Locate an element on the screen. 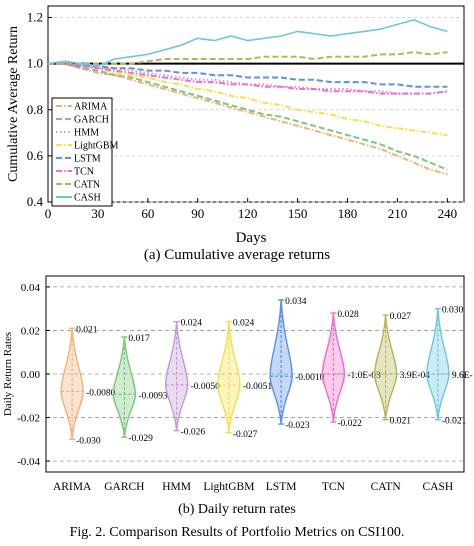  legend-label-lstm: LSTM is located at coordinates (87, 159).